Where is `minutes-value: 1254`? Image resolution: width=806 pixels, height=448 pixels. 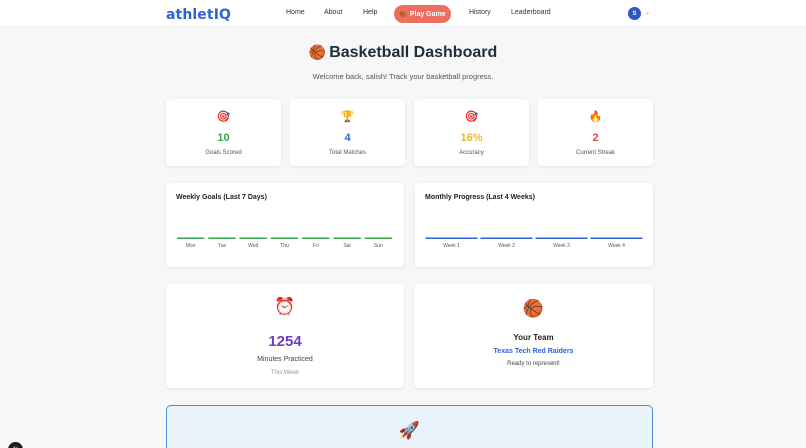
minutes-value: 1254 is located at coordinates (285, 341).